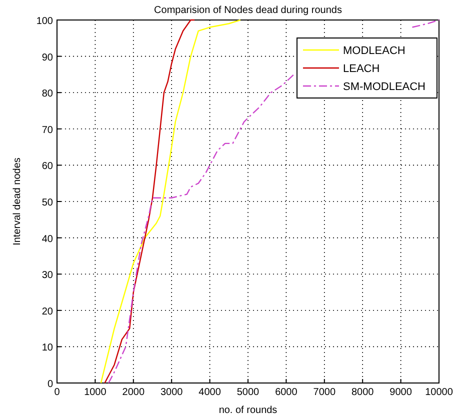 Image resolution: width=453 pixels, height=418 pixels. I want to click on y-tick-label: 40, so click(48, 239).